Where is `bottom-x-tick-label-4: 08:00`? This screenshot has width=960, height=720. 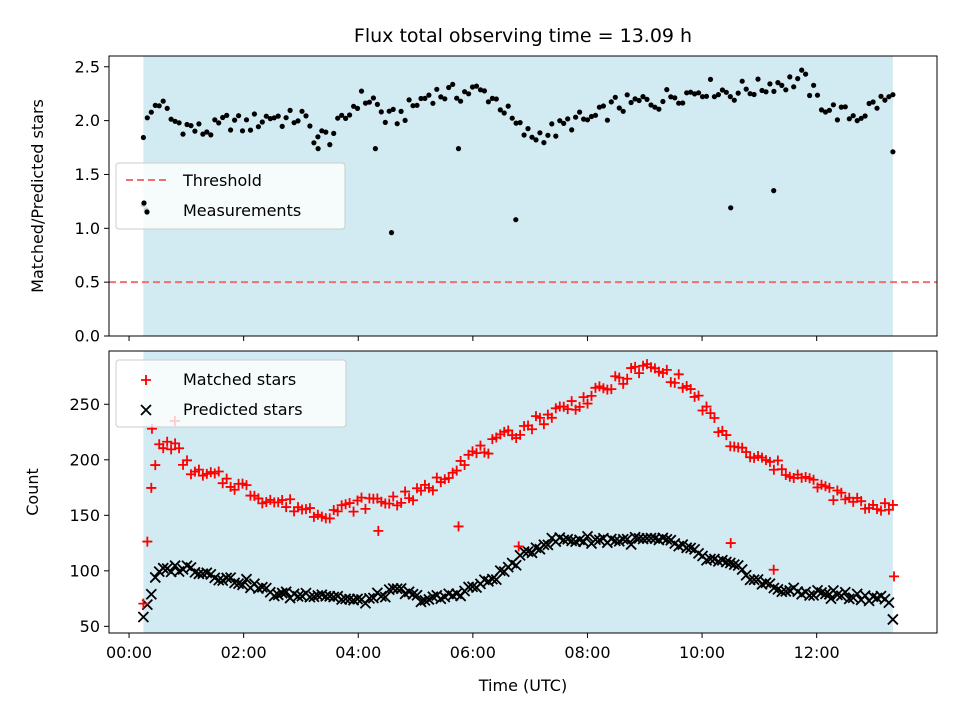 bottom-x-tick-label-4: 08:00 is located at coordinates (587, 652).